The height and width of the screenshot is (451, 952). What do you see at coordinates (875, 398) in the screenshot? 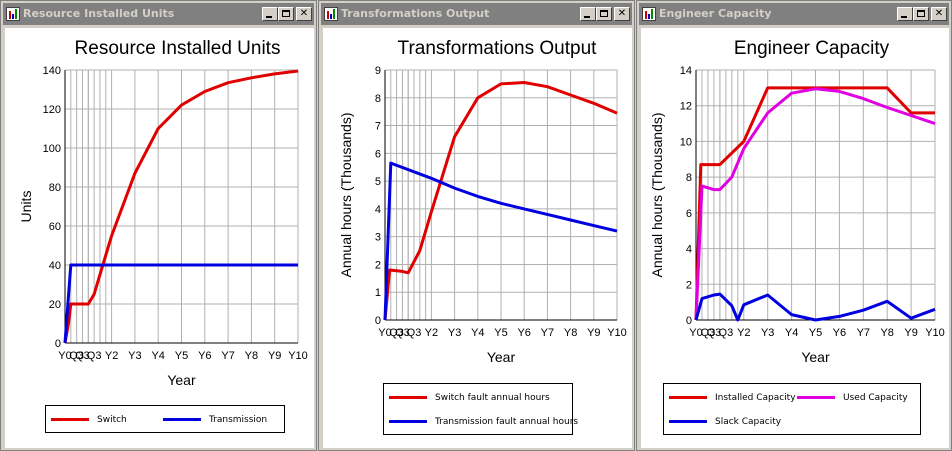
I see `legend-label: Used Capacity` at bounding box center [875, 398].